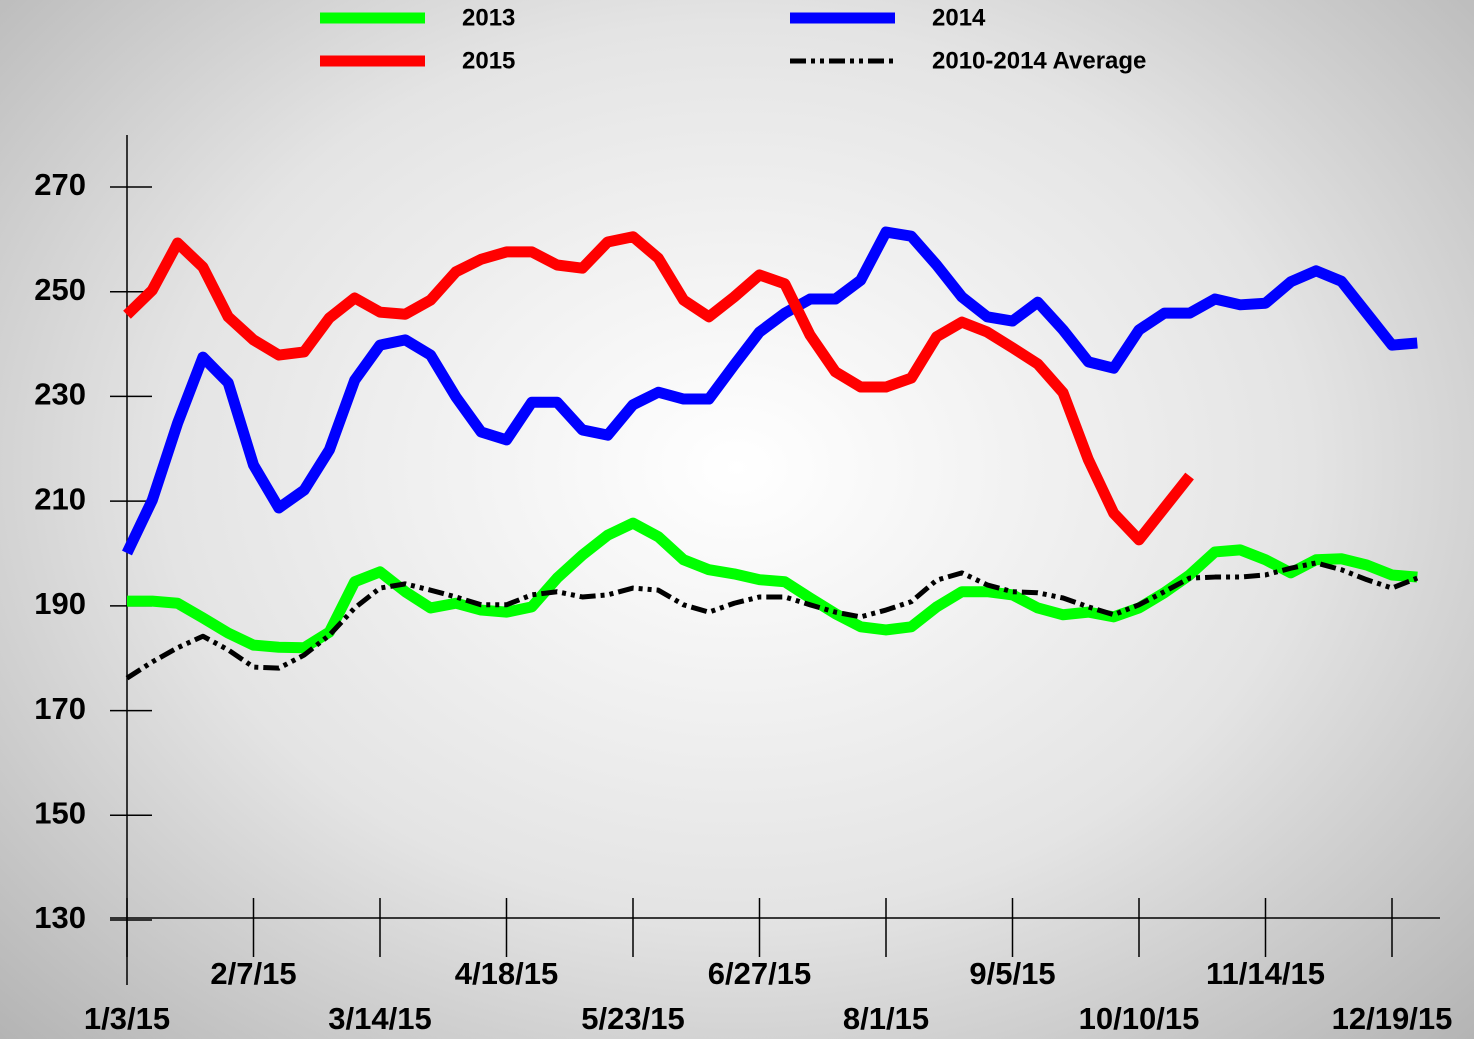 The image size is (1474, 1039). I want to click on x-tick-label: 10/10/15, so click(1139, 1018).